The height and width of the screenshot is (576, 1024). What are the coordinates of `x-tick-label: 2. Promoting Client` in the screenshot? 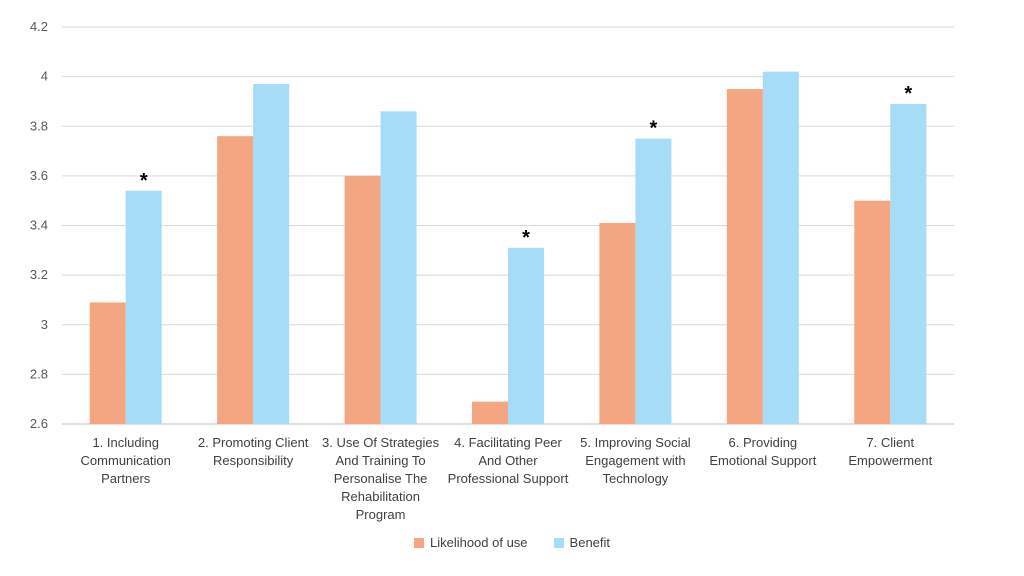 It's located at (253, 442).